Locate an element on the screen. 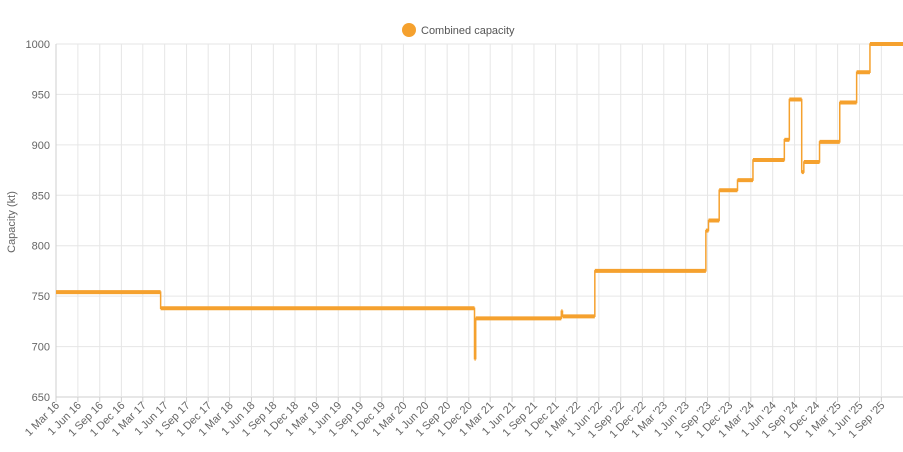  y-tick-label: 800 is located at coordinates (41, 247).